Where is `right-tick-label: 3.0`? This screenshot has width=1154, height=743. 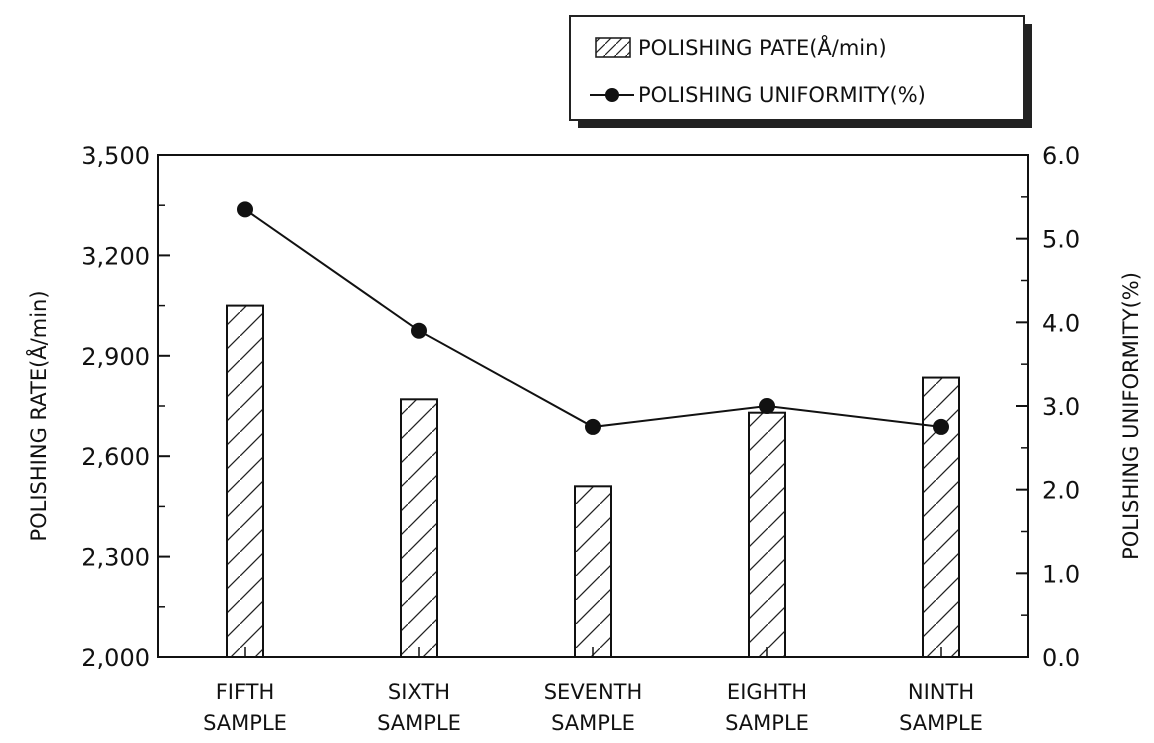 right-tick-label: 3.0 is located at coordinates (1061, 407).